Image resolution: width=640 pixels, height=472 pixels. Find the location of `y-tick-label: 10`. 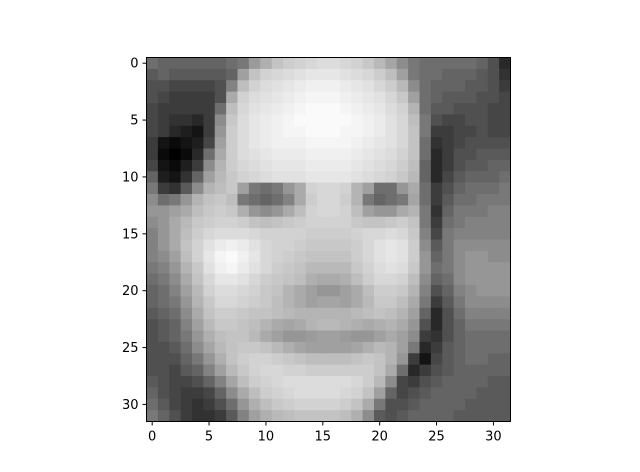

y-tick-label: 10 is located at coordinates (130, 177).